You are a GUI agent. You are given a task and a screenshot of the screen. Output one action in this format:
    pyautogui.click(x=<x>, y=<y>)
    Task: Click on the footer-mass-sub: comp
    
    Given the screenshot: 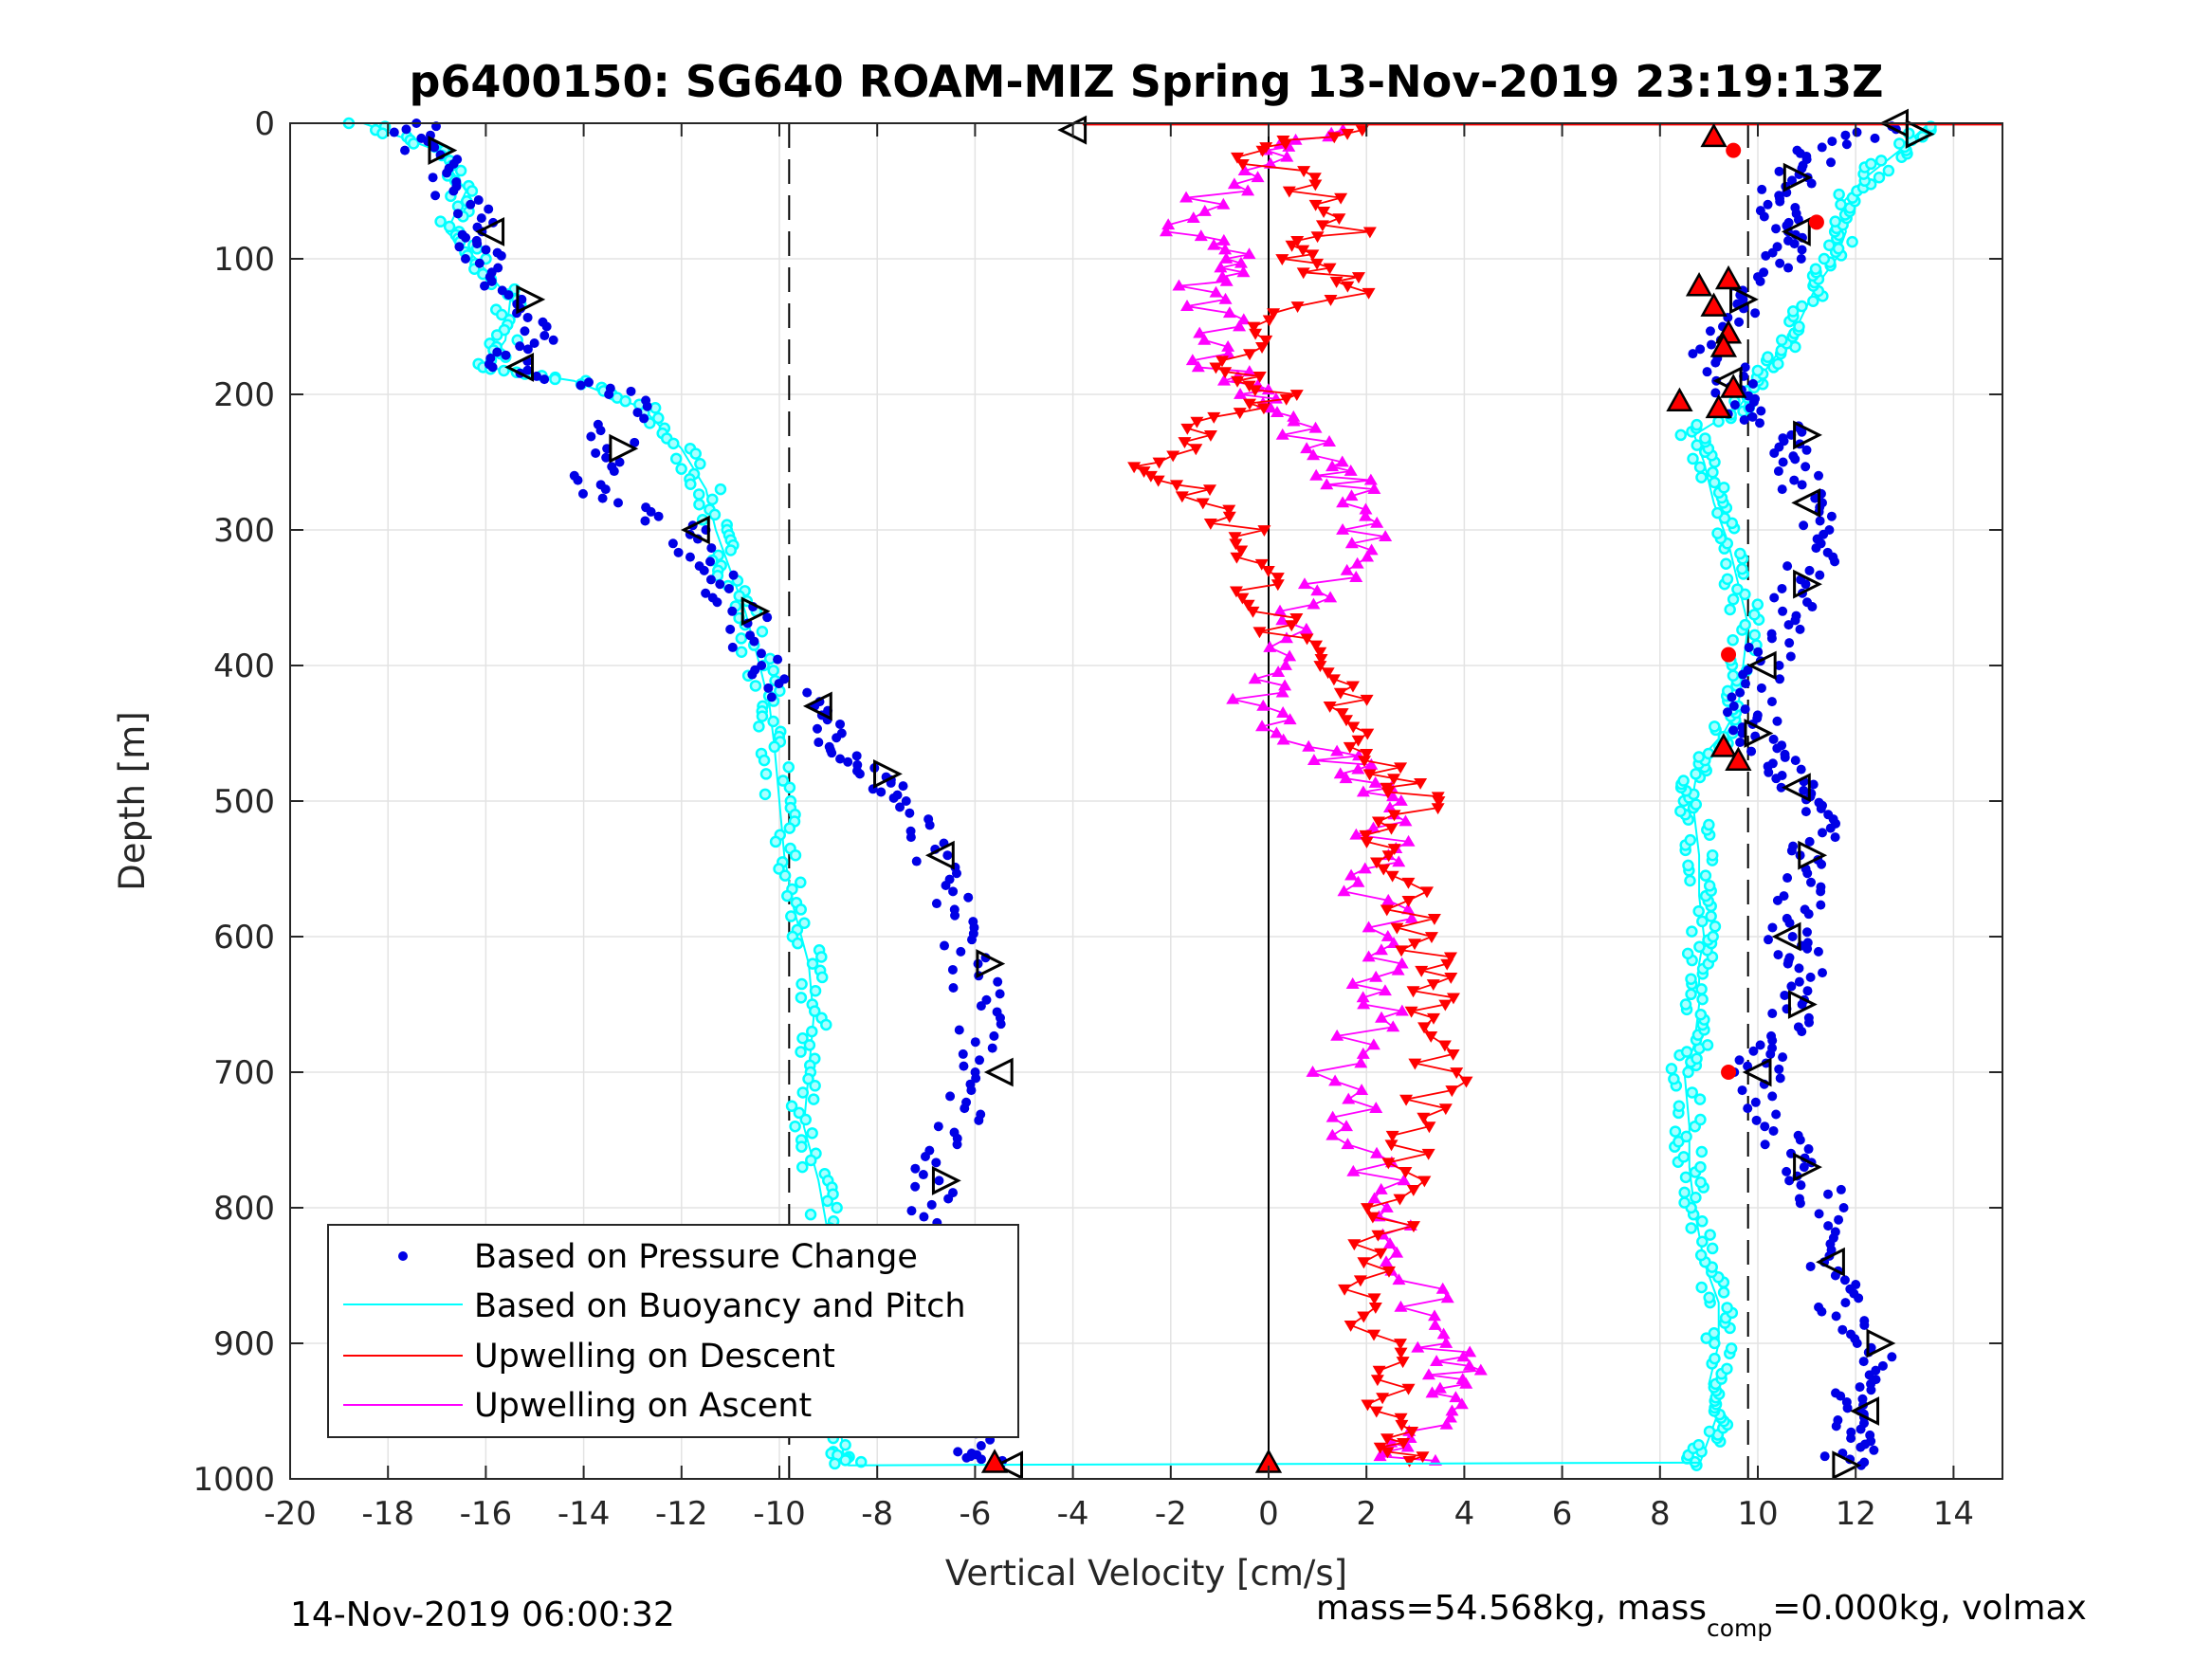 What is the action you would take?
    pyautogui.click(x=1739, y=1628)
    